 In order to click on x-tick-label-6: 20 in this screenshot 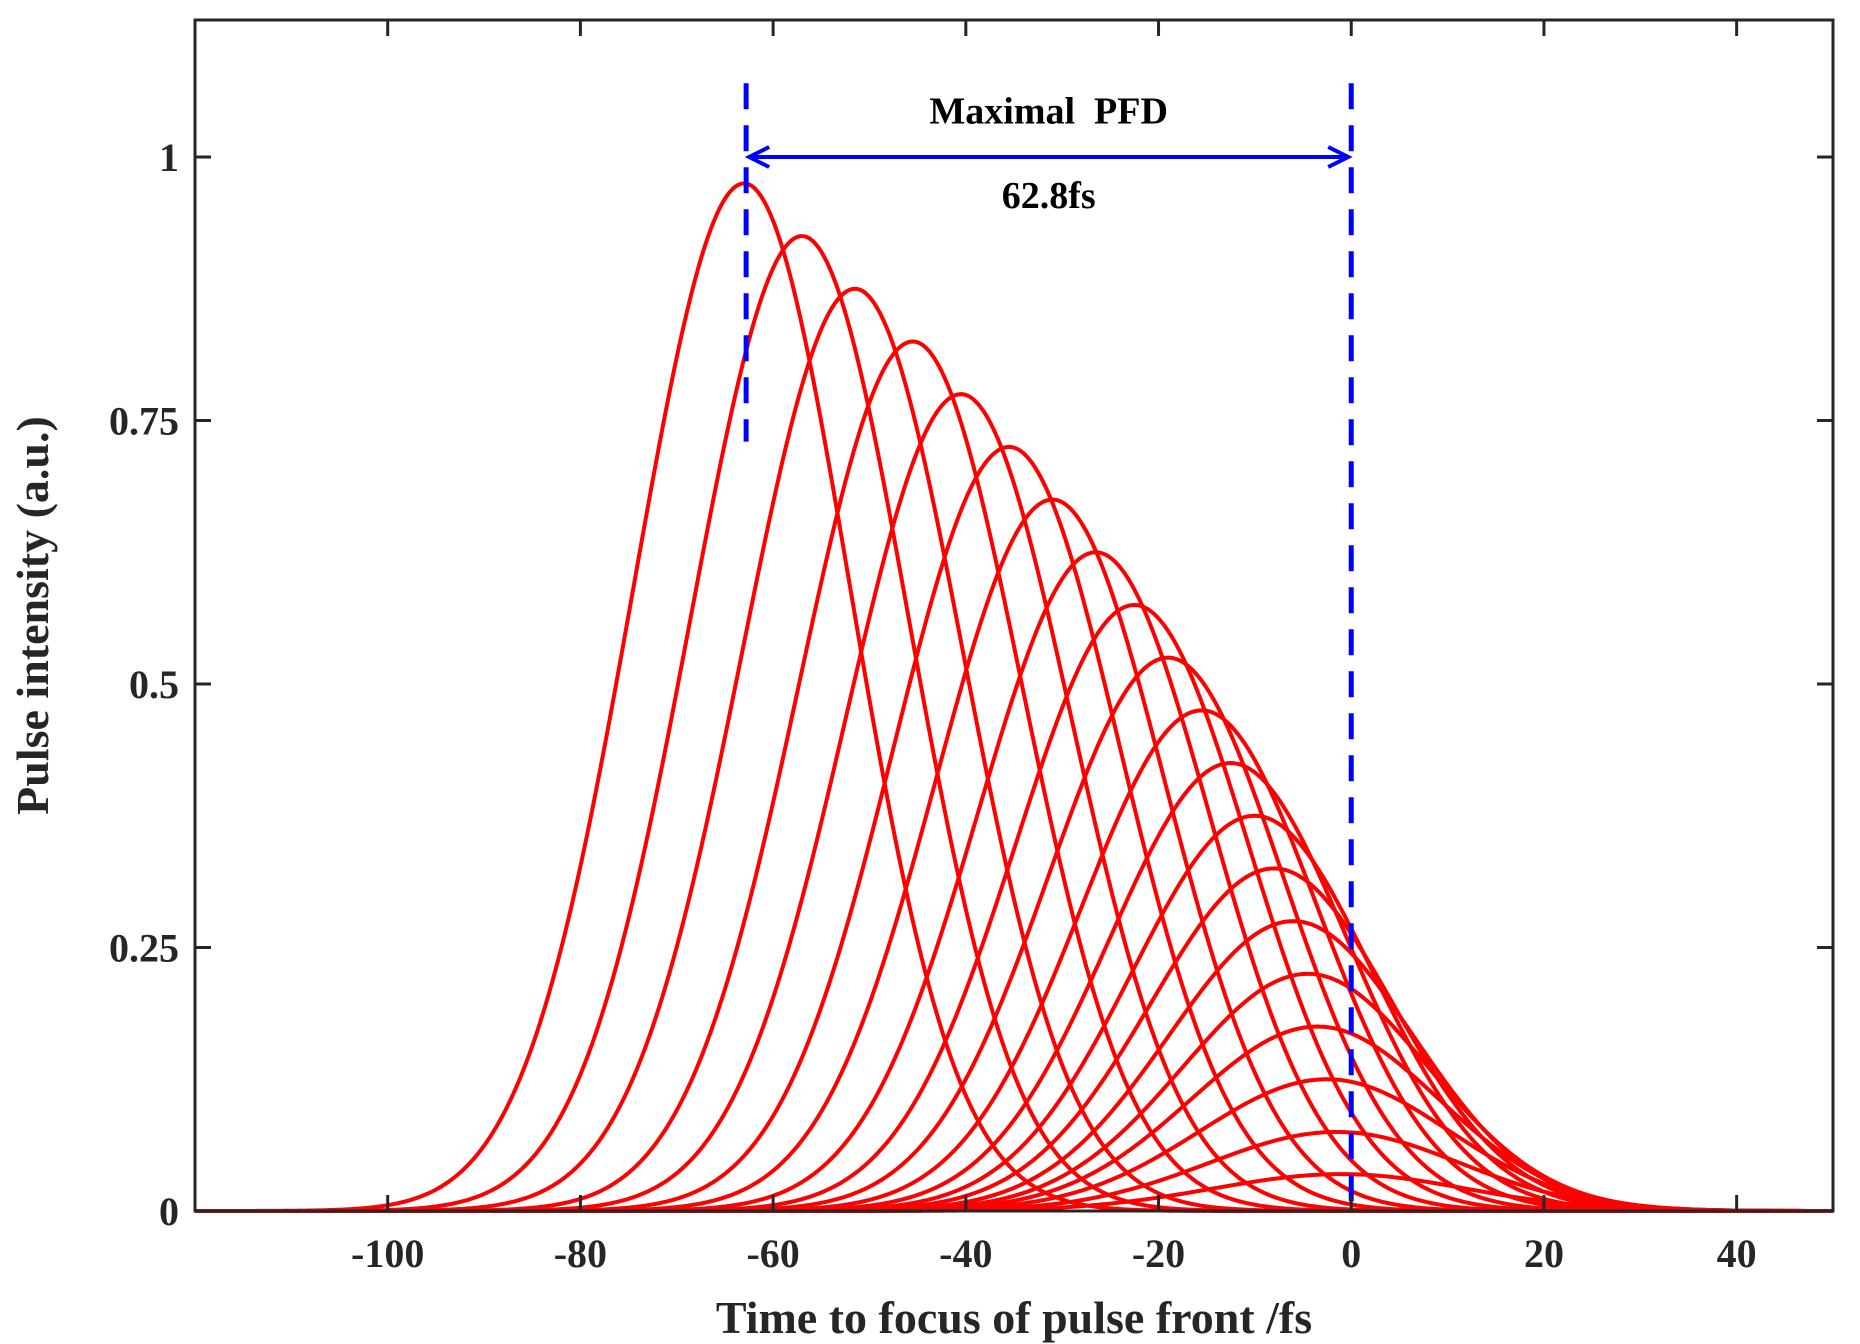, I will do `click(1544, 1253)`.